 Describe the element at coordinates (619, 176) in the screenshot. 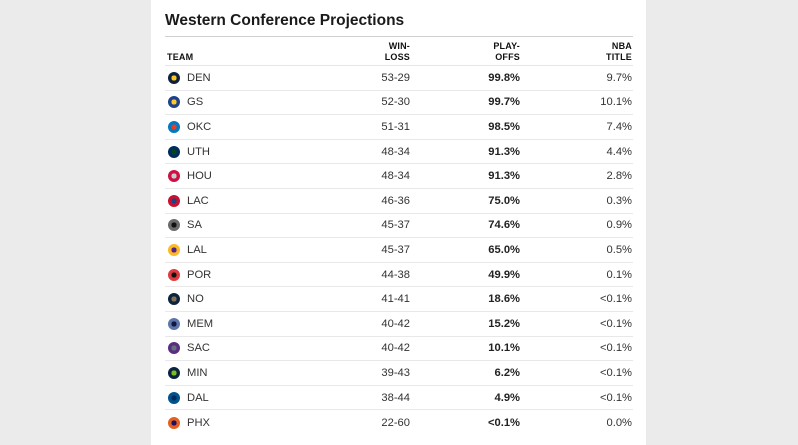

I see `nba-title-value: 2.8%` at that location.